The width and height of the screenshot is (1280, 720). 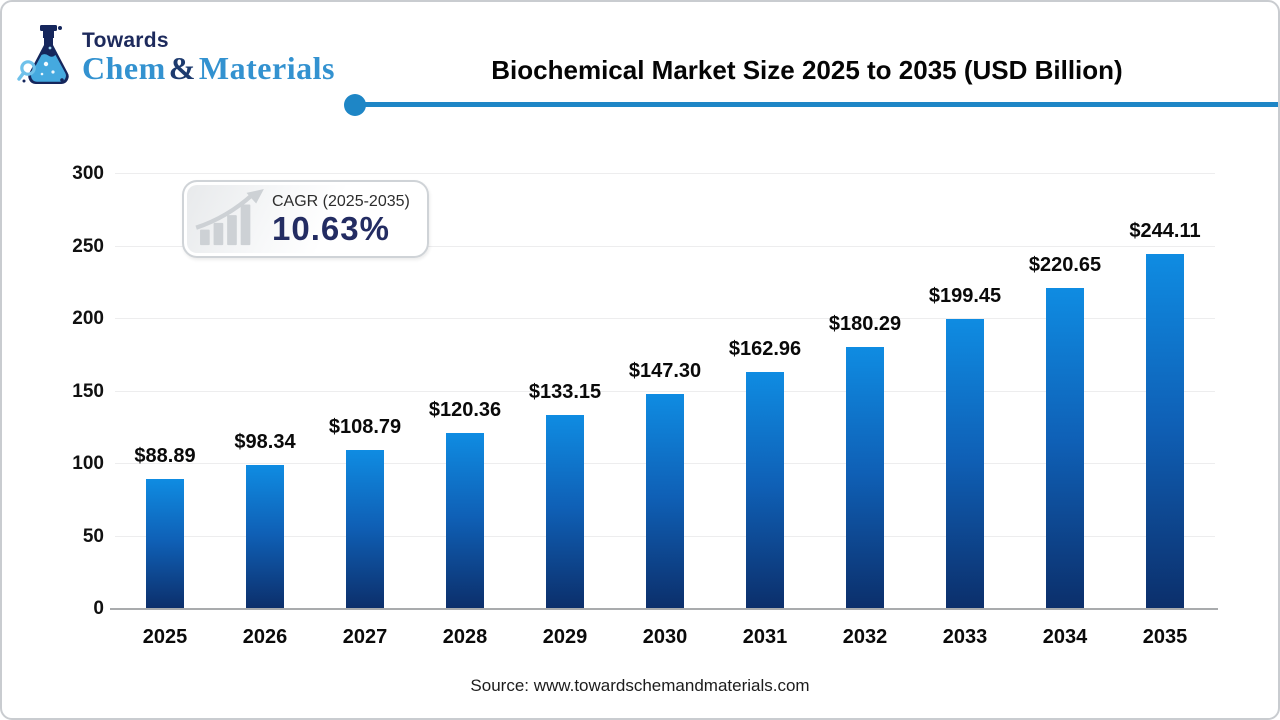 I want to click on title-divider-dot, so click(x=355, y=105).